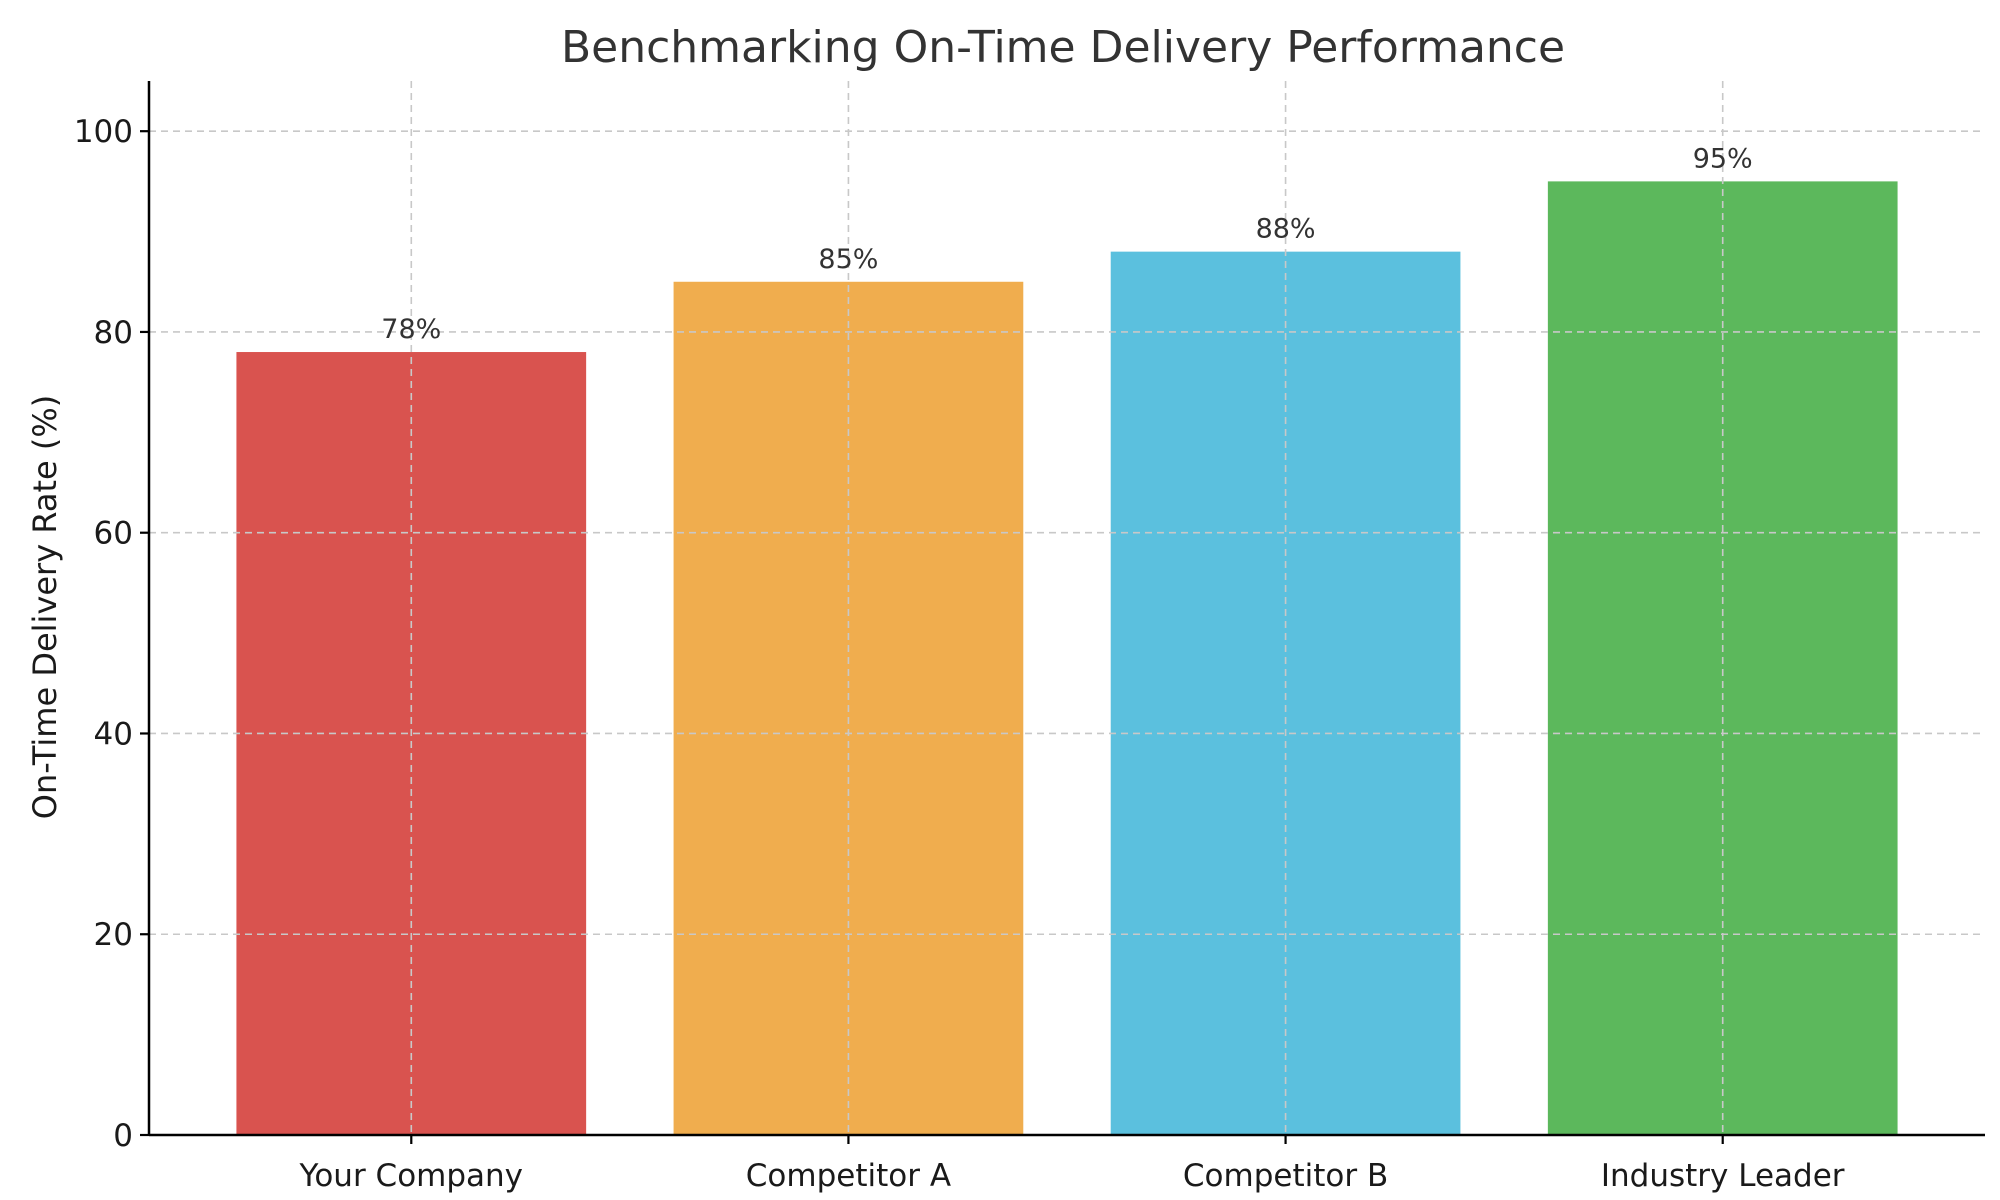  Describe the element at coordinates (113, 935) in the screenshot. I see `y-tick-label-20: 20` at that location.